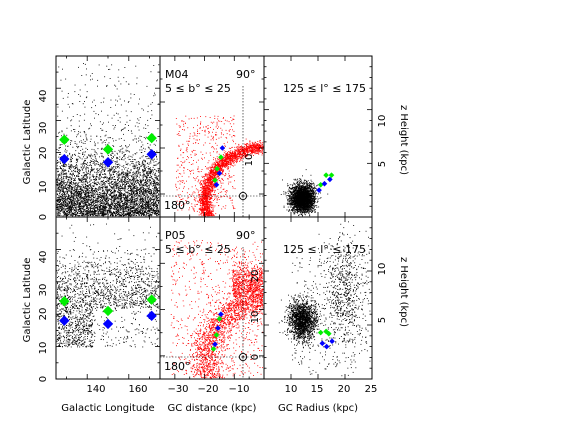 The height and width of the screenshot is (436, 564). I want to click on ytick-label-bottom-left-30: 30, so click(43, 290).